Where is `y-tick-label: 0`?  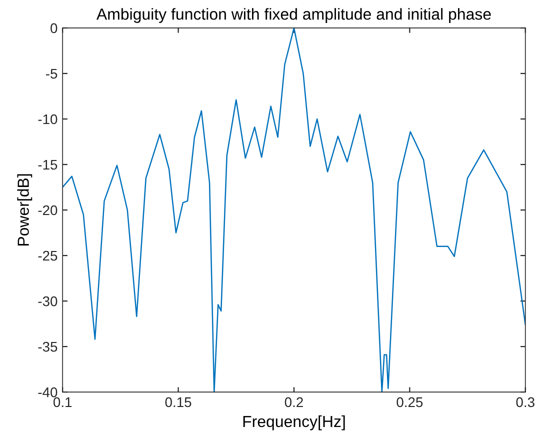 y-tick-label: 0 is located at coordinates (54, 28).